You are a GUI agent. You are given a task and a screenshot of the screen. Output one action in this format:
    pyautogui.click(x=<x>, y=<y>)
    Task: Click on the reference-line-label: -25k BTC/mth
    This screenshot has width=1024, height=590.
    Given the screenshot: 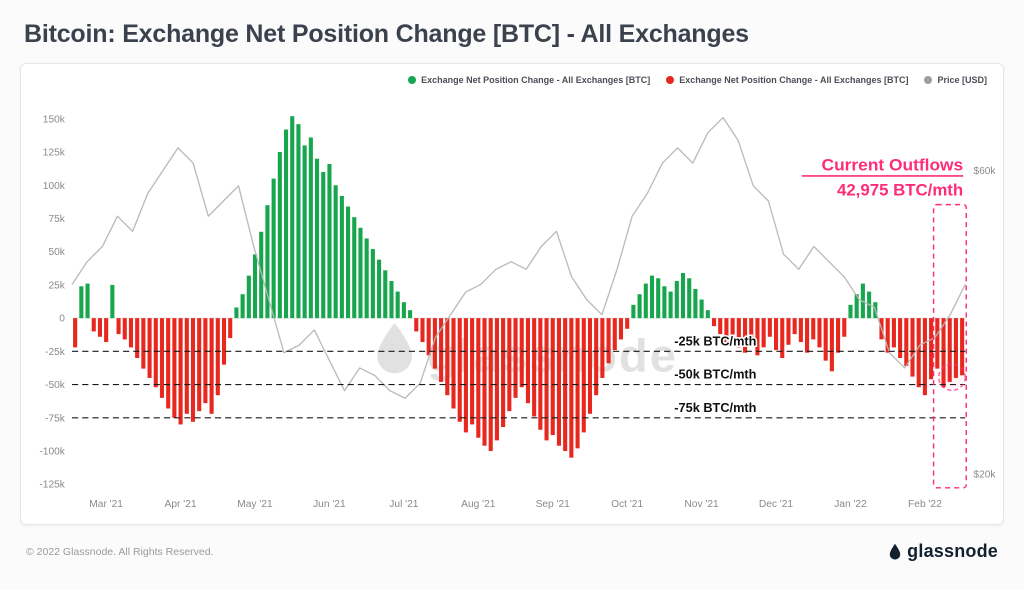 What is the action you would take?
    pyautogui.click(x=715, y=341)
    